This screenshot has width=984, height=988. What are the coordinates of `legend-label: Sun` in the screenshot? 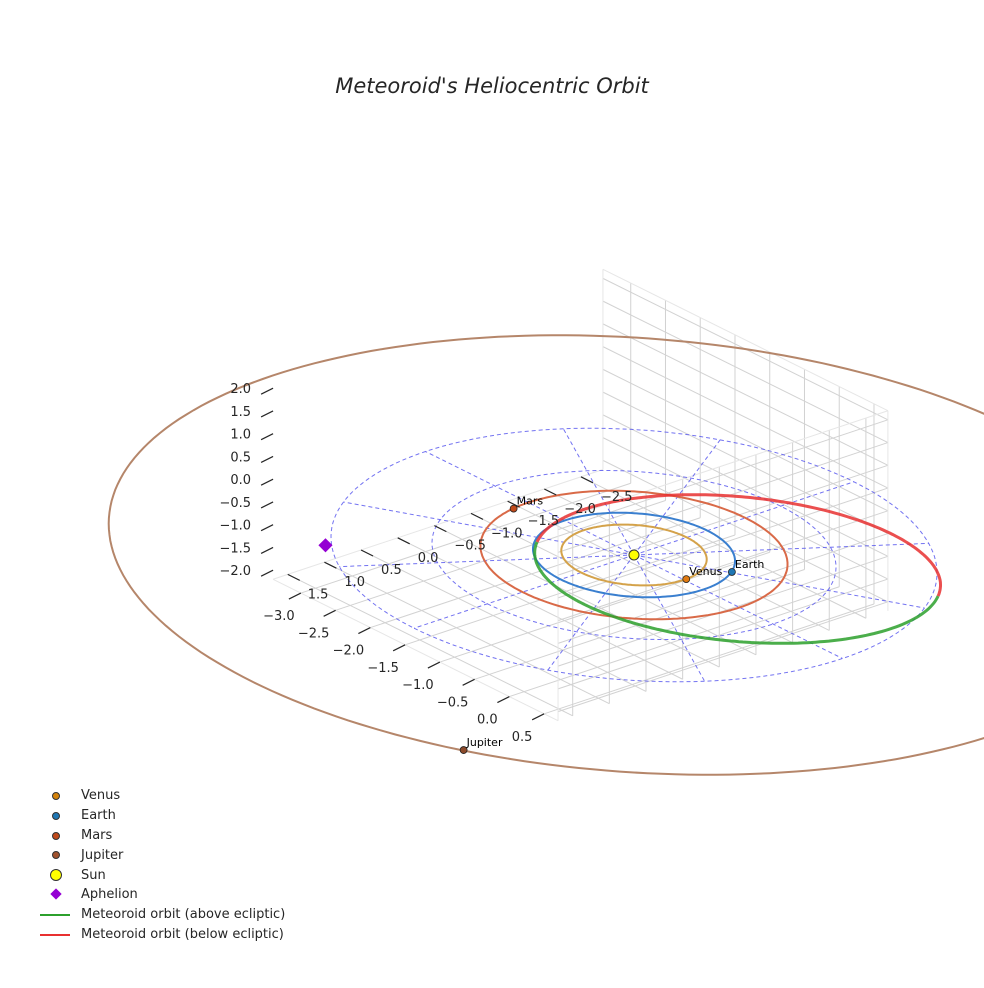 It's located at (93, 875).